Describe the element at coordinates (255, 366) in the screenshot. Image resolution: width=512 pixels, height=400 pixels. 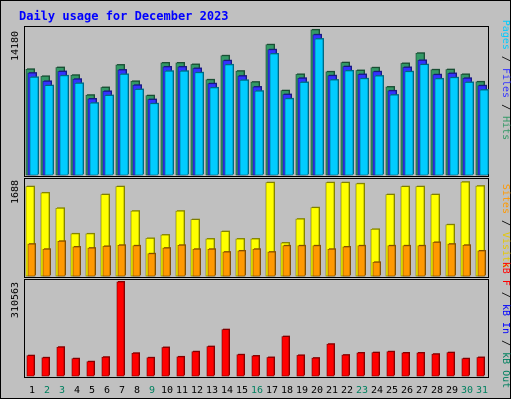
I see `bar-kbf-day-16-face` at that location.